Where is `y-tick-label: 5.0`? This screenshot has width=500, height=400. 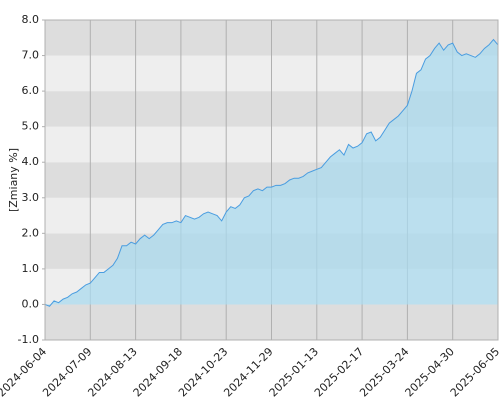
y-tick-label: 5.0 is located at coordinates (31, 126).